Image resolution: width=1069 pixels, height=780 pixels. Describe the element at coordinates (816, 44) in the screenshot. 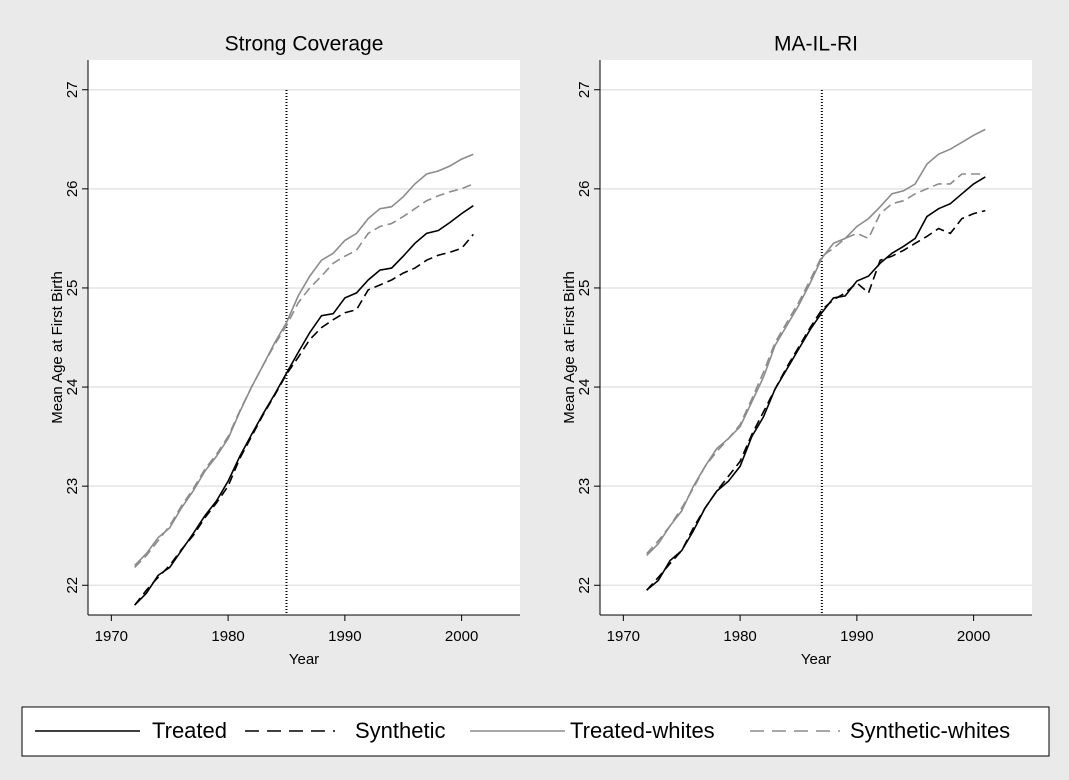

I see `chart-title: MA-IL-RI` at that location.